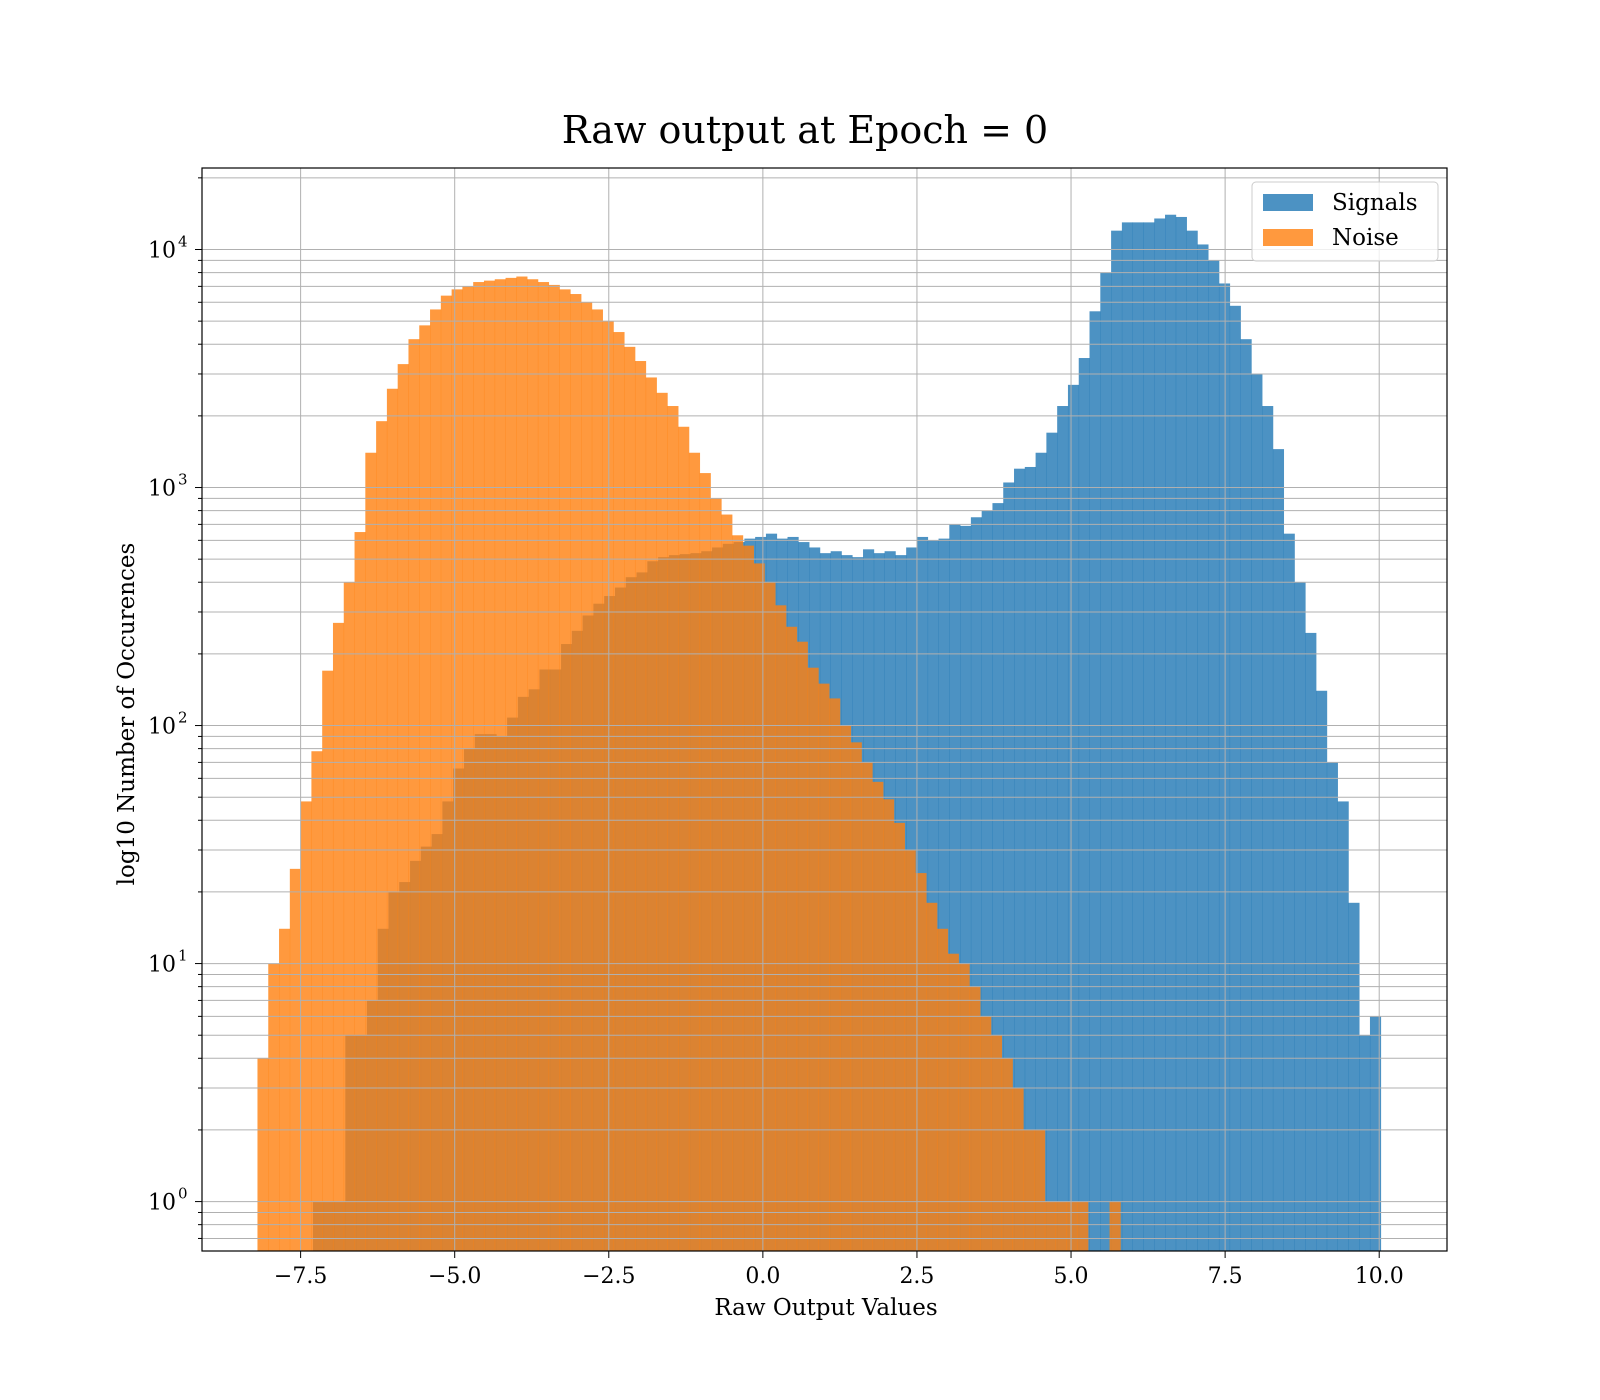 Image resolution: width=1600 pixels, height=1400 pixels. Describe the element at coordinates (183, 242) in the screenshot. I see `y-tick-label-exponent: 4` at that location.